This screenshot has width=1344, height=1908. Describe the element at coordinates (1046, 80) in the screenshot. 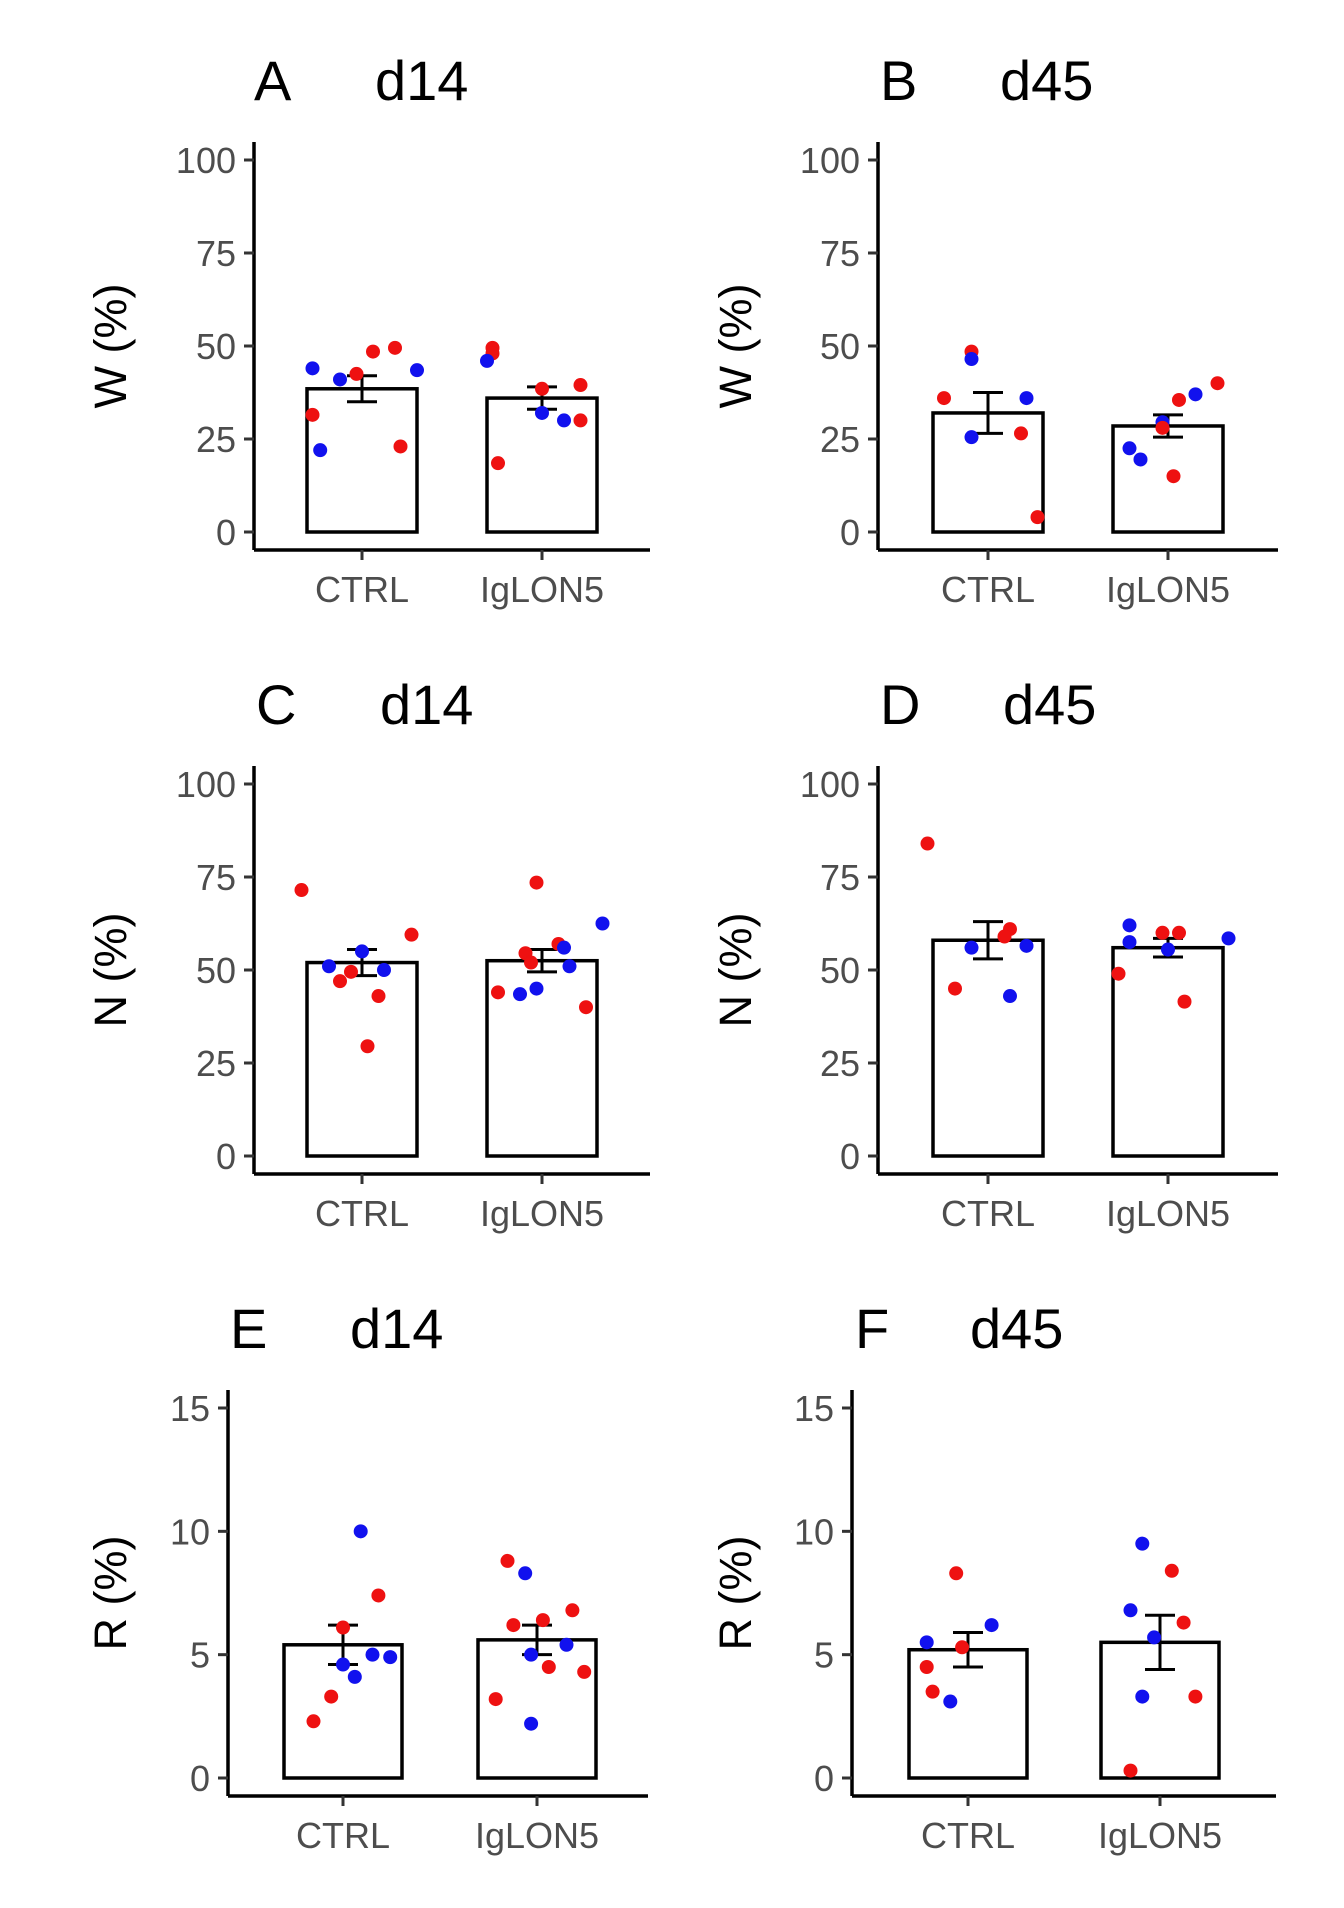

I see `panel-title: d45` at that location.